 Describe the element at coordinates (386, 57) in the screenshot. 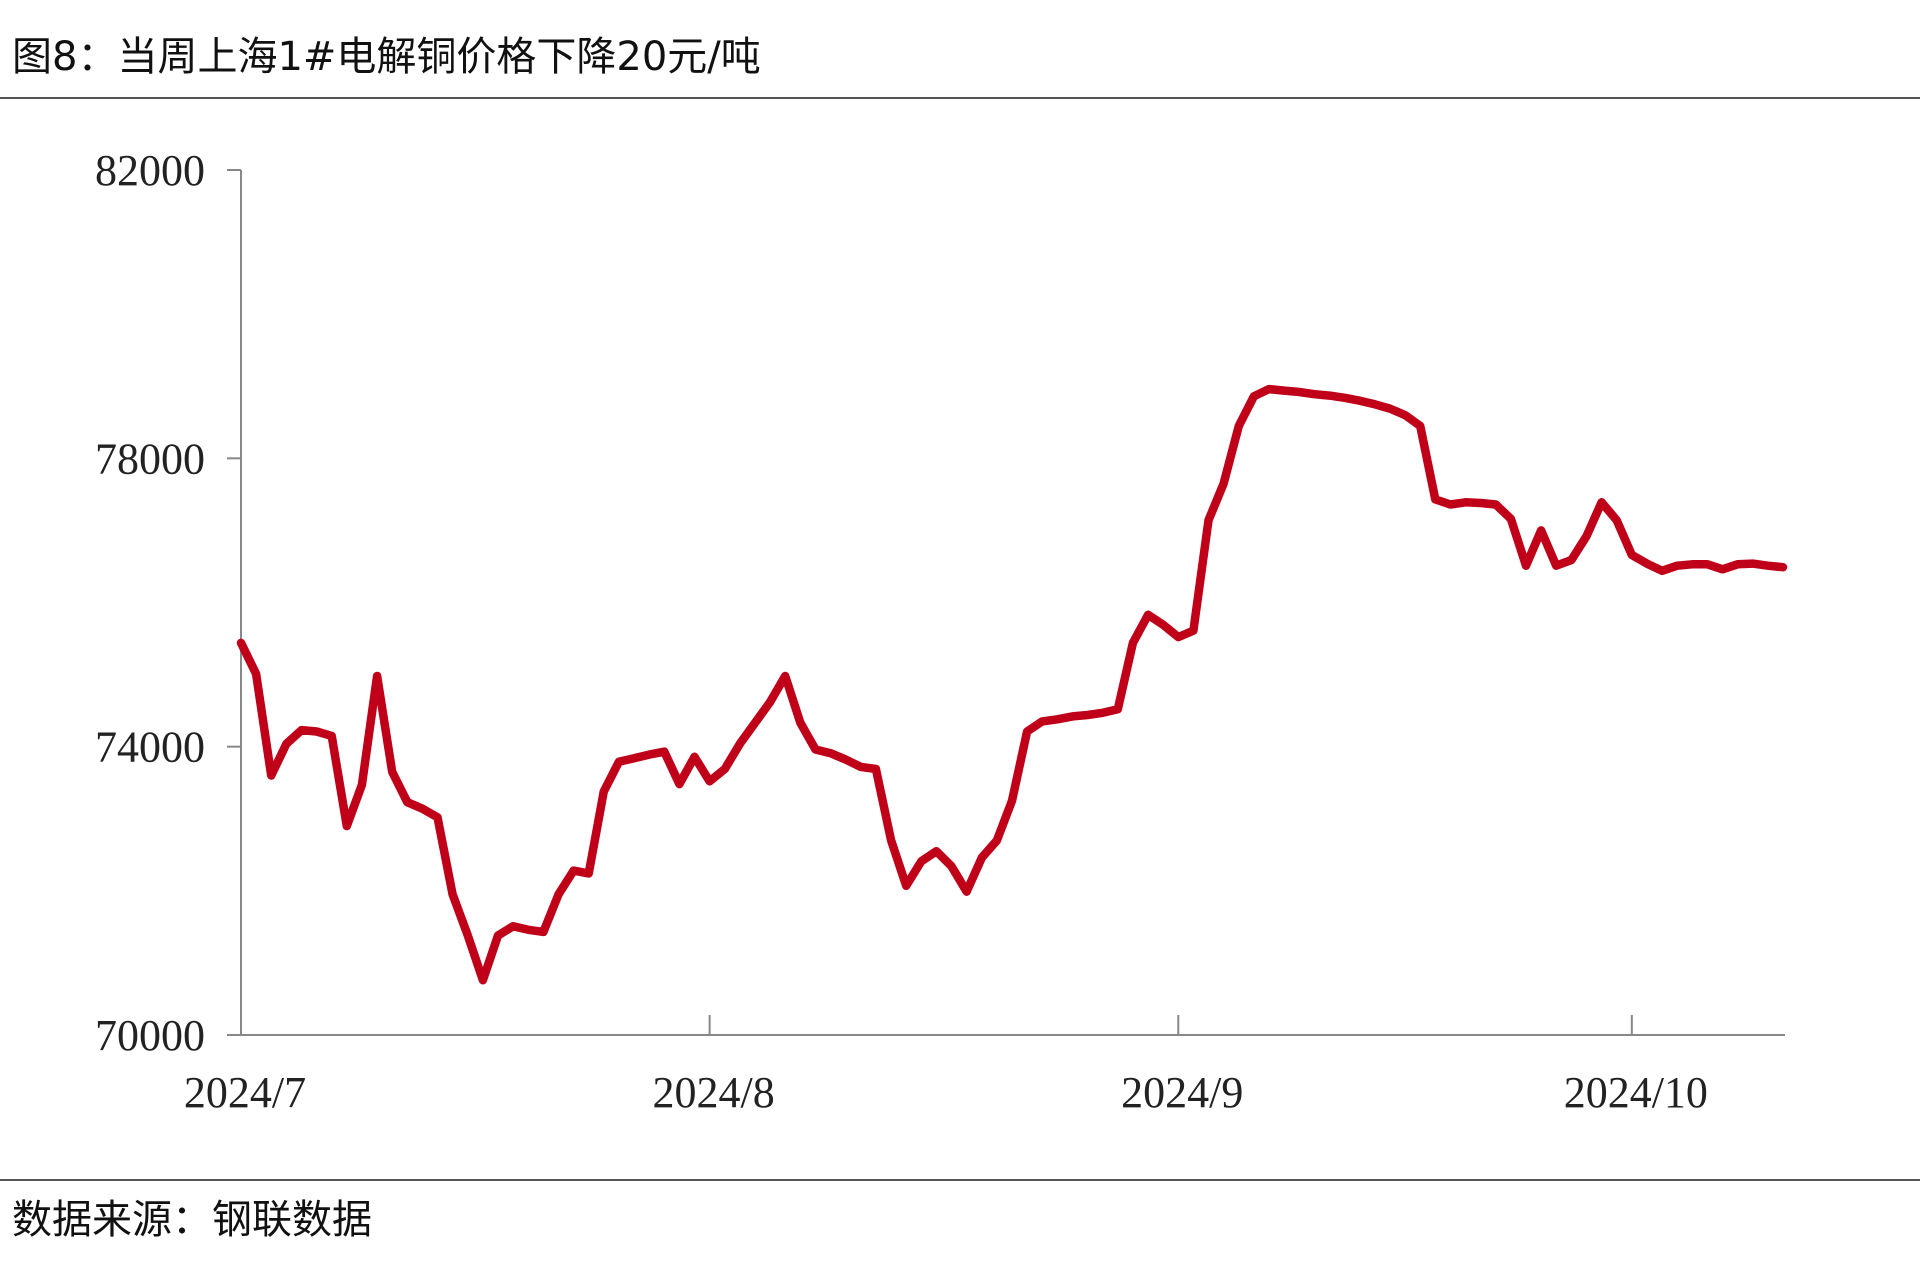

I see `chart-title: 图8：当周上海1#电解铜价格下降20元/吨` at that location.